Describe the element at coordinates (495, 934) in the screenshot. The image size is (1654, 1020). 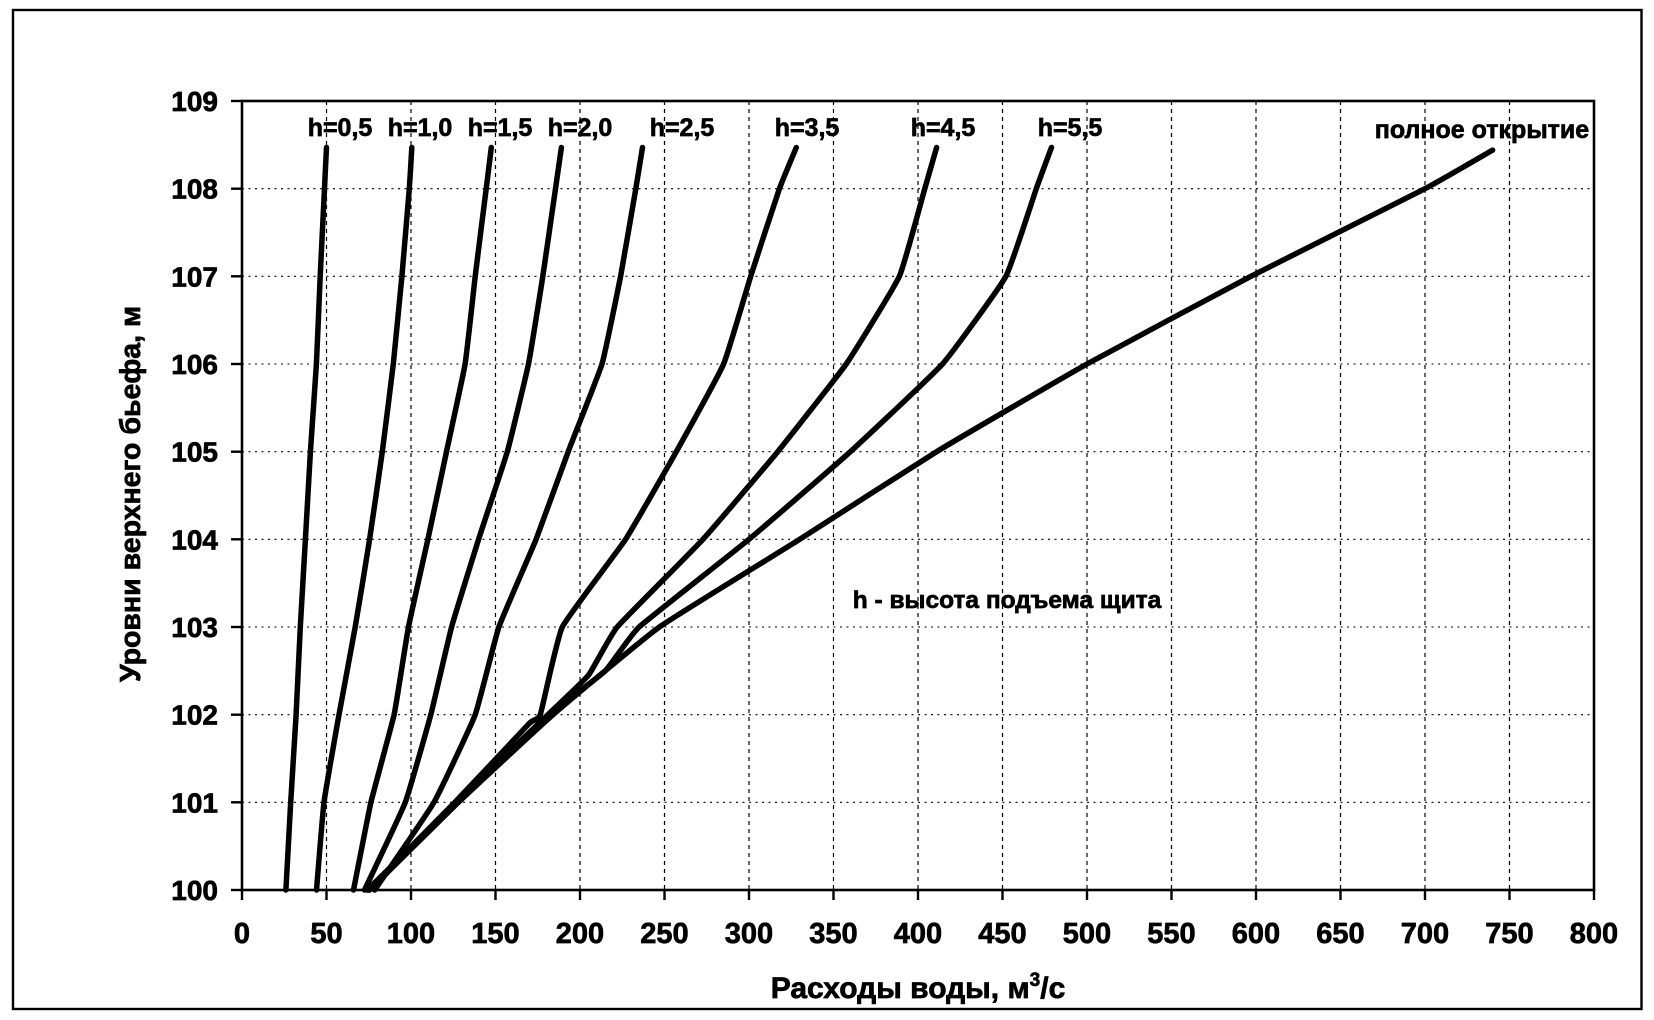
I see `svg-text: 150` at that location.